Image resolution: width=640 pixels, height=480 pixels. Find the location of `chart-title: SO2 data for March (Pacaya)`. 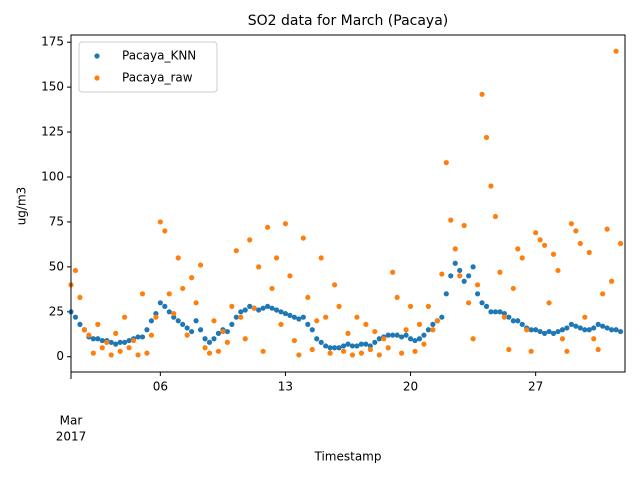

chart-title: SO2 data for March (Pacaya) is located at coordinates (348, 21).